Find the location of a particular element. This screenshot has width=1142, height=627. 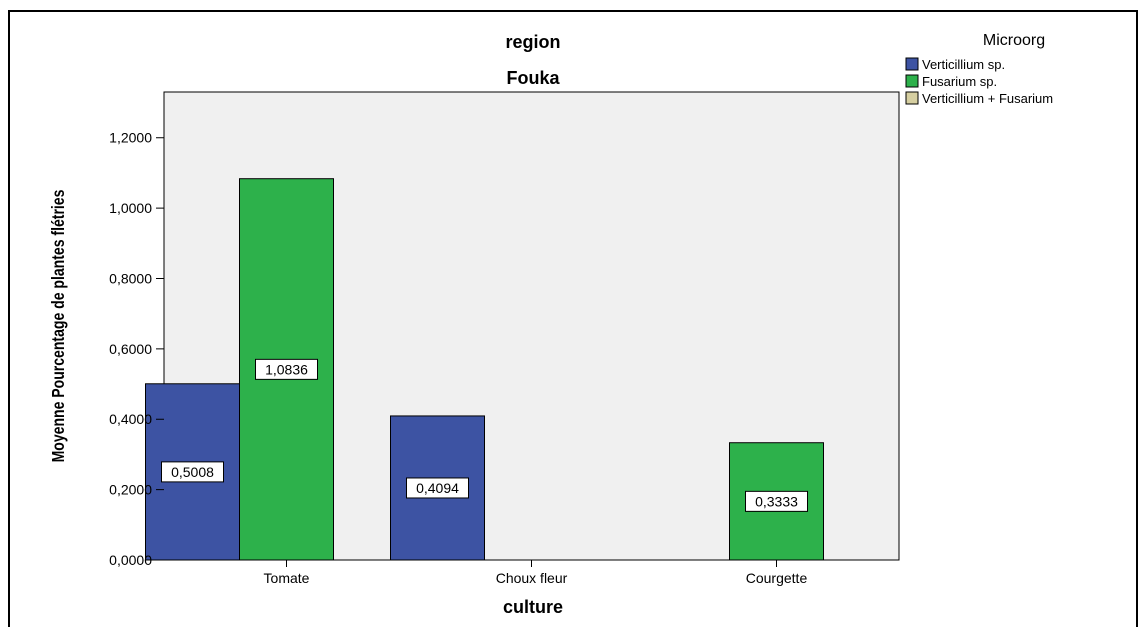

data-label-text: 0,3333 is located at coordinates (776, 501).